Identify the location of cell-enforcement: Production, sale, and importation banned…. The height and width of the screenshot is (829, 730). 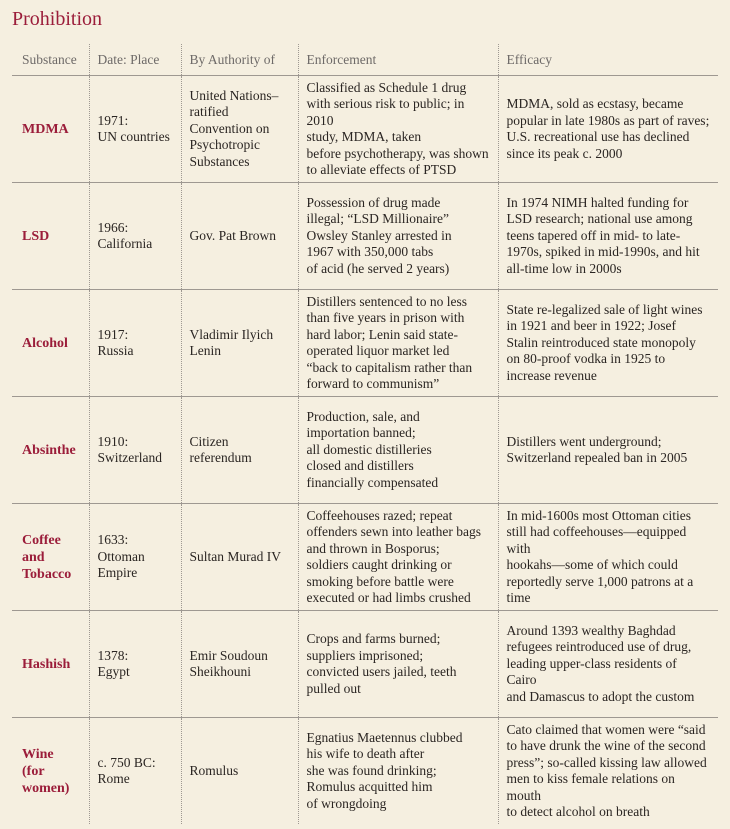
(397, 450).